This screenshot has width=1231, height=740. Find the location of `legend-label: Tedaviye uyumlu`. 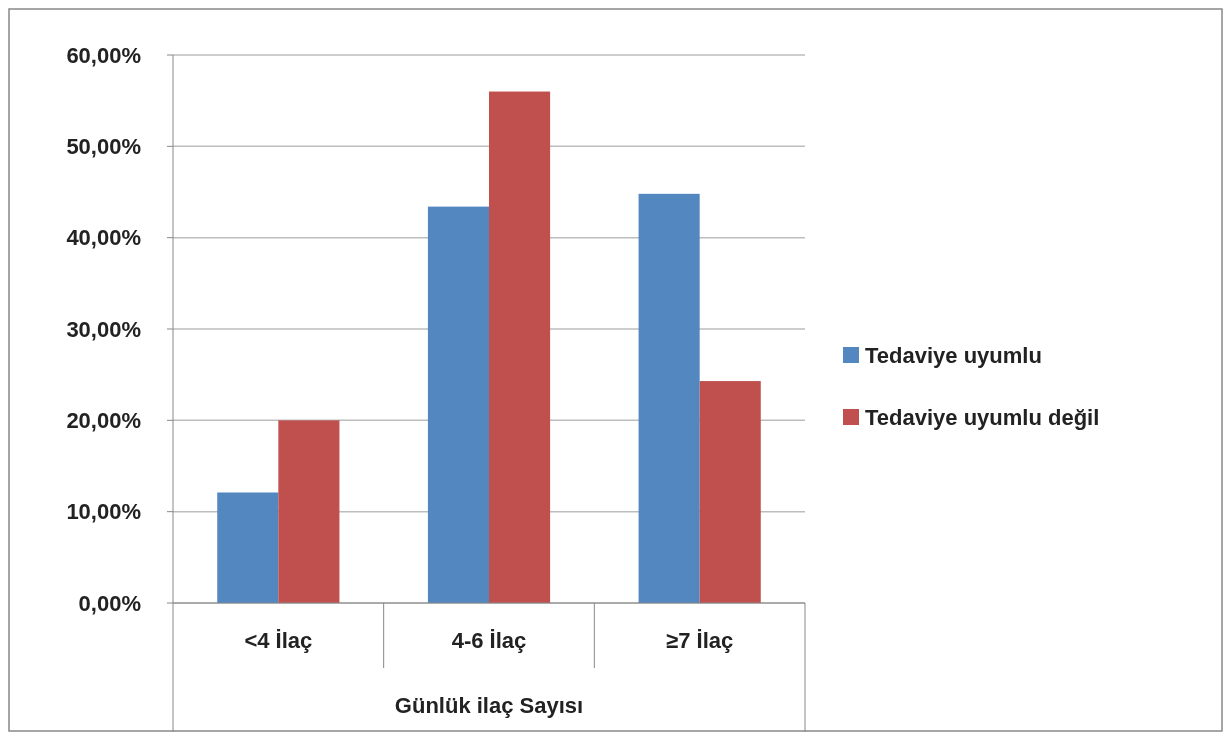

legend-label: Tedaviye uyumlu is located at coordinates (953, 355).